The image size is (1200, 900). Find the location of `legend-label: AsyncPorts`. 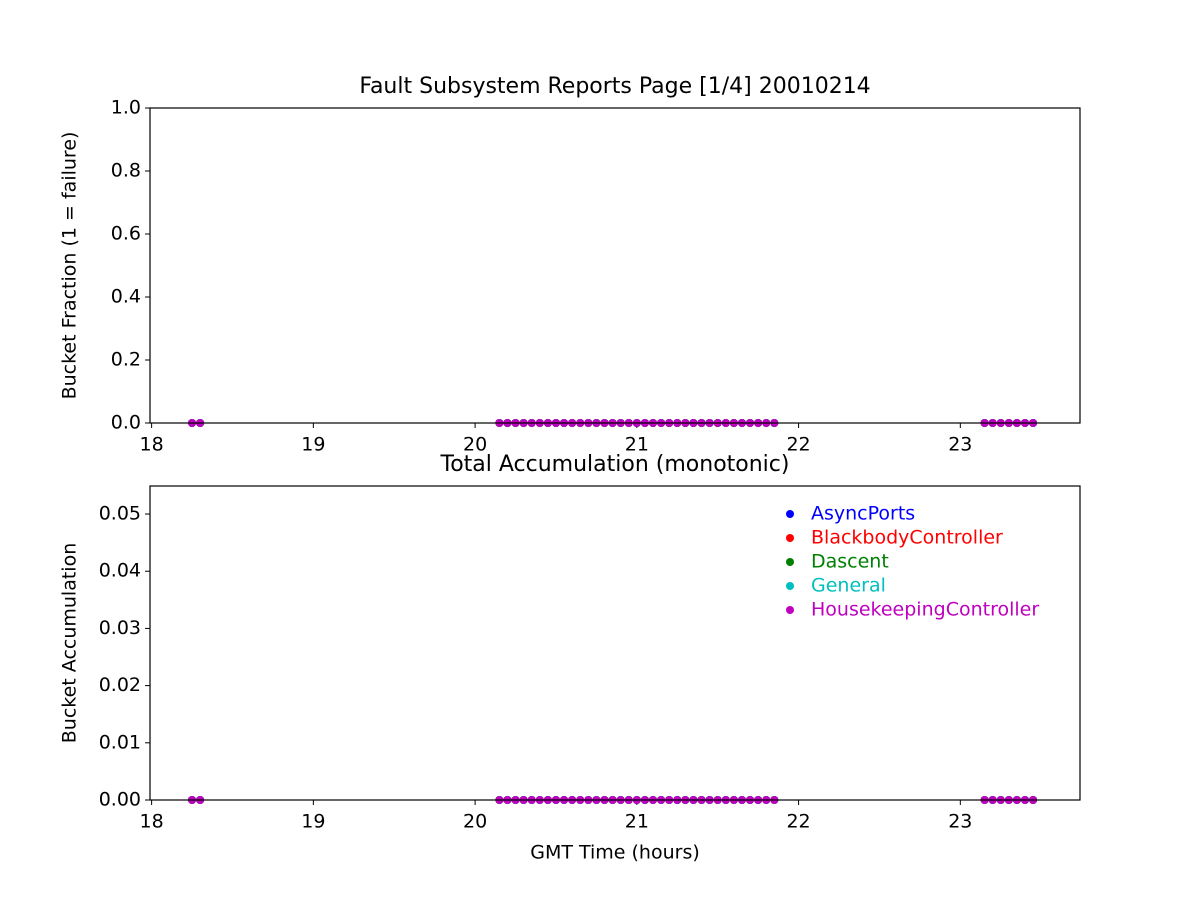

legend-label: AsyncPorts is located at coordinates (863, 514).